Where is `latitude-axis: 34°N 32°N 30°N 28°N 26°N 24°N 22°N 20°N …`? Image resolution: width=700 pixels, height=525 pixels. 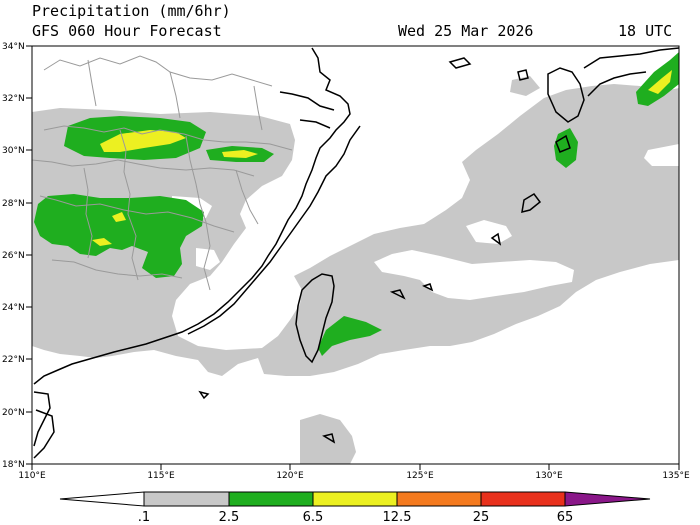
latitude-axis: 34°N 32°N 30°N 28°N 26°N 24°N 22°N 20°N … is located at coordinates (17, 256).